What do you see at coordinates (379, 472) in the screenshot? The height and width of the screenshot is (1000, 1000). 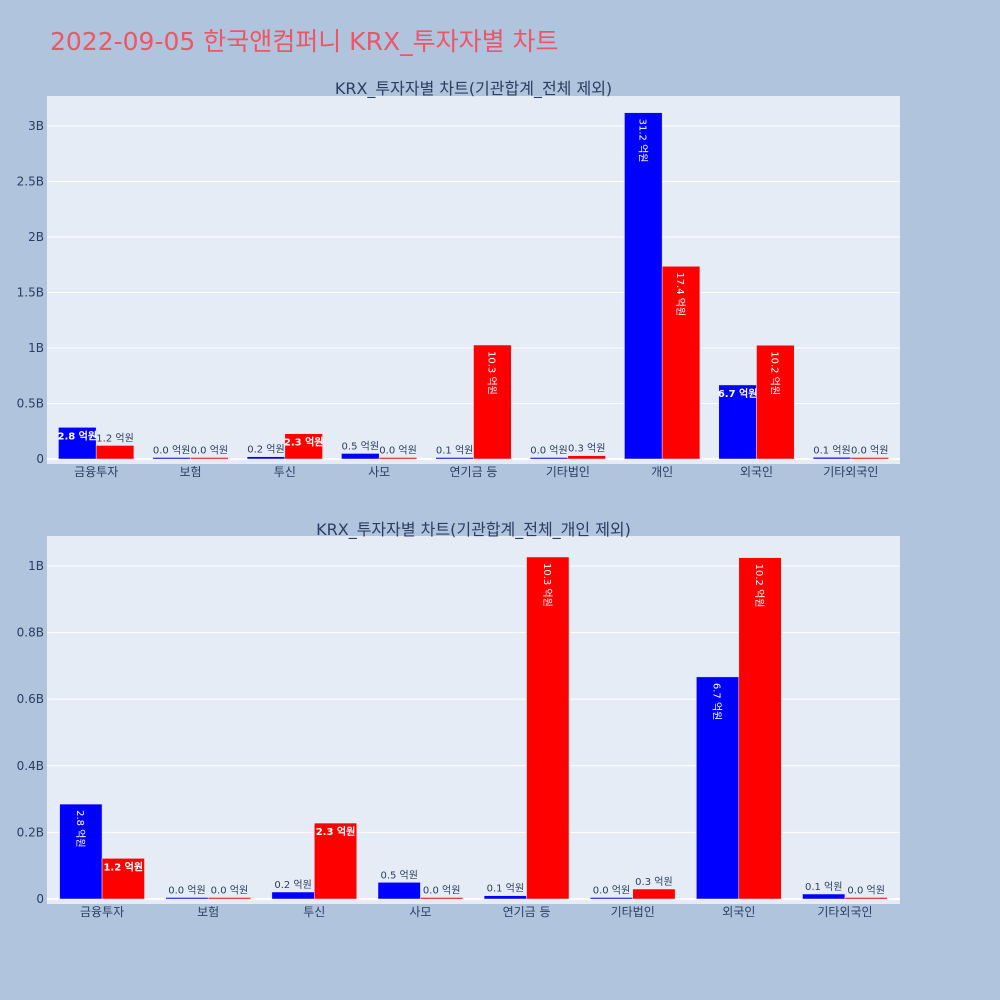 I see `x-tick-label: 사모` at bounding box center [379, 472].